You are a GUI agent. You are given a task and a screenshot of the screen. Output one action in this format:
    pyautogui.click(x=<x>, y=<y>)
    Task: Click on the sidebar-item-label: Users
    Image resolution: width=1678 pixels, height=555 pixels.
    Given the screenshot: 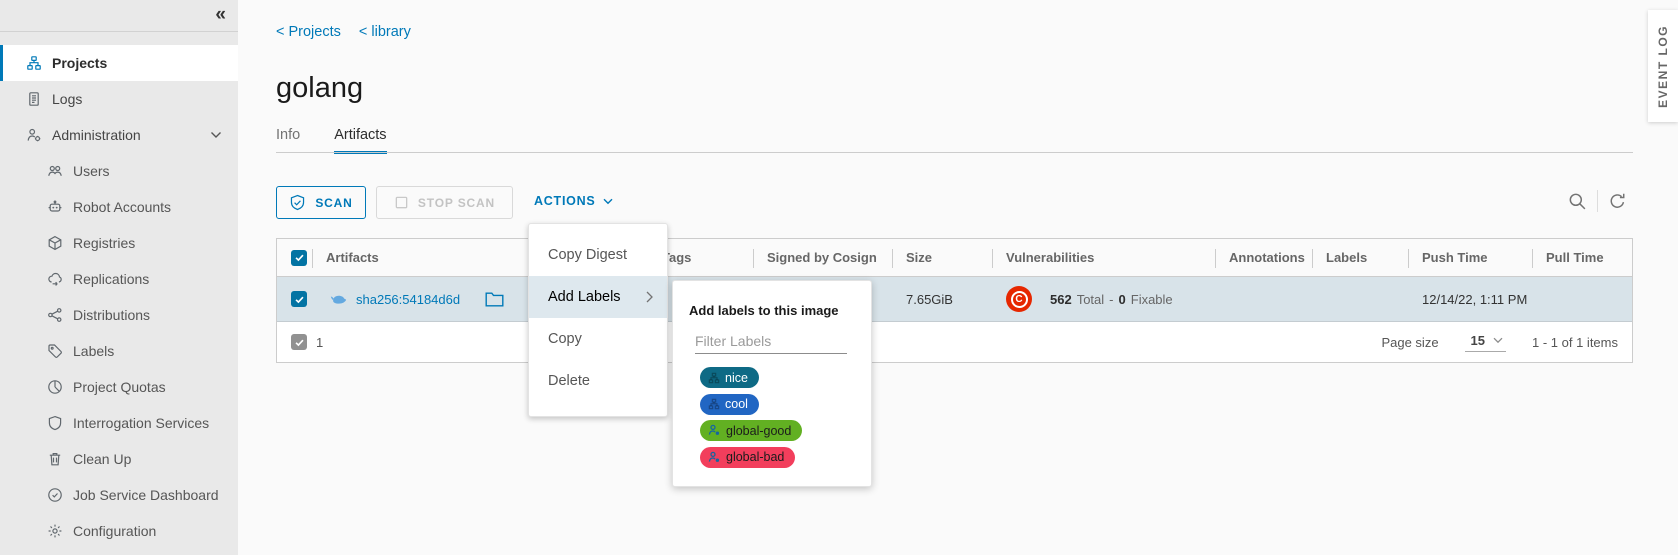 What is the action you would take?
    pyautogui.click(x=91, y=171)
    